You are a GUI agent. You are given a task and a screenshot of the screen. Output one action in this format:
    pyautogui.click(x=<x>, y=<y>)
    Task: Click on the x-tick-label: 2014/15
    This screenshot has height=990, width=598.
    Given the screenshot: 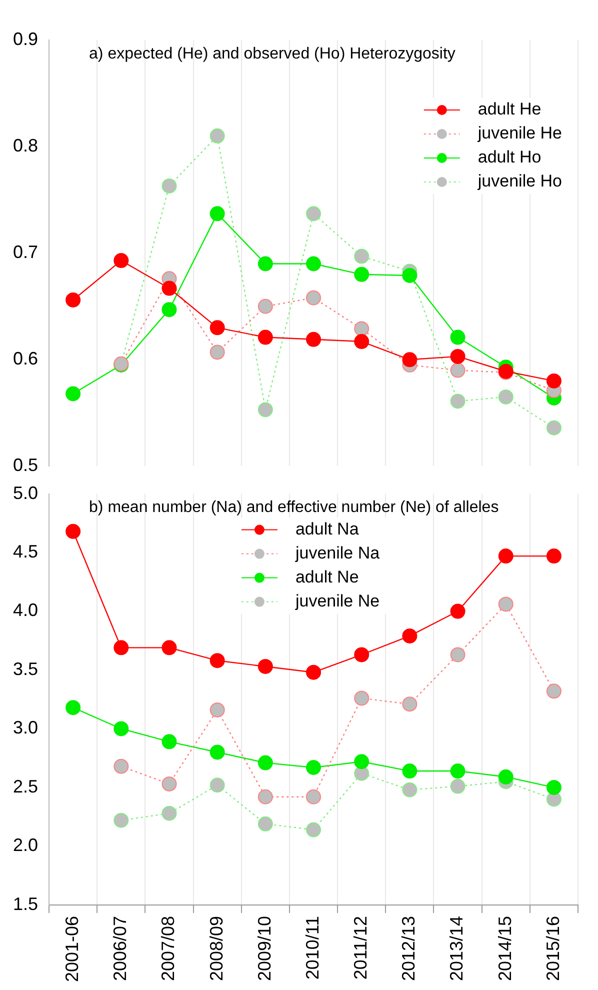 What is the action you would take?
    pyautogui.click(x=504, y=949)
    